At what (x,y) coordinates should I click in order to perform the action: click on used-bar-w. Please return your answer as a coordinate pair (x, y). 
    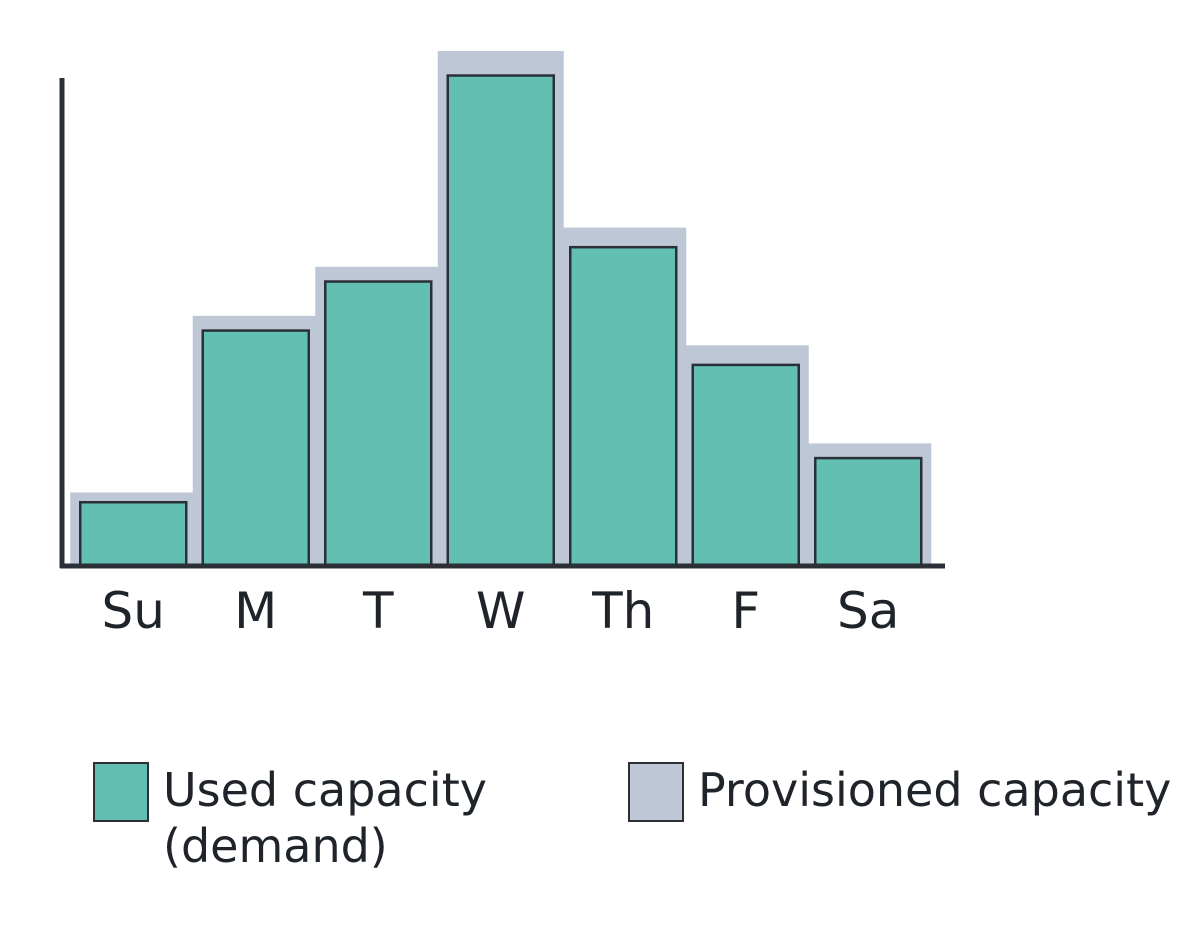
    Looking at the image, I should click on (500, 321).